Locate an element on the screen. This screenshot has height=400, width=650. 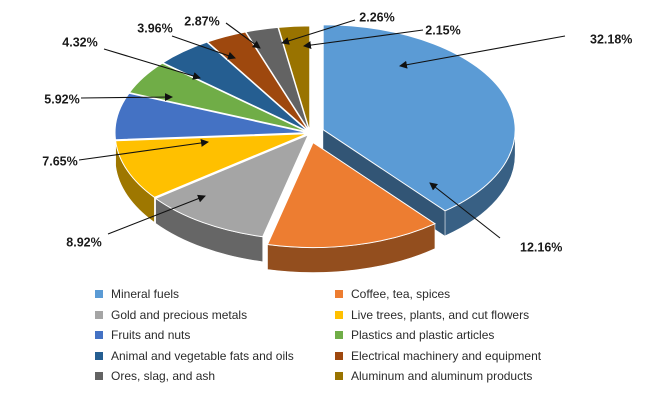
data-label-live-trees-plants-and-cut-flowers: 7.65% is located at coordinates (59, 161).